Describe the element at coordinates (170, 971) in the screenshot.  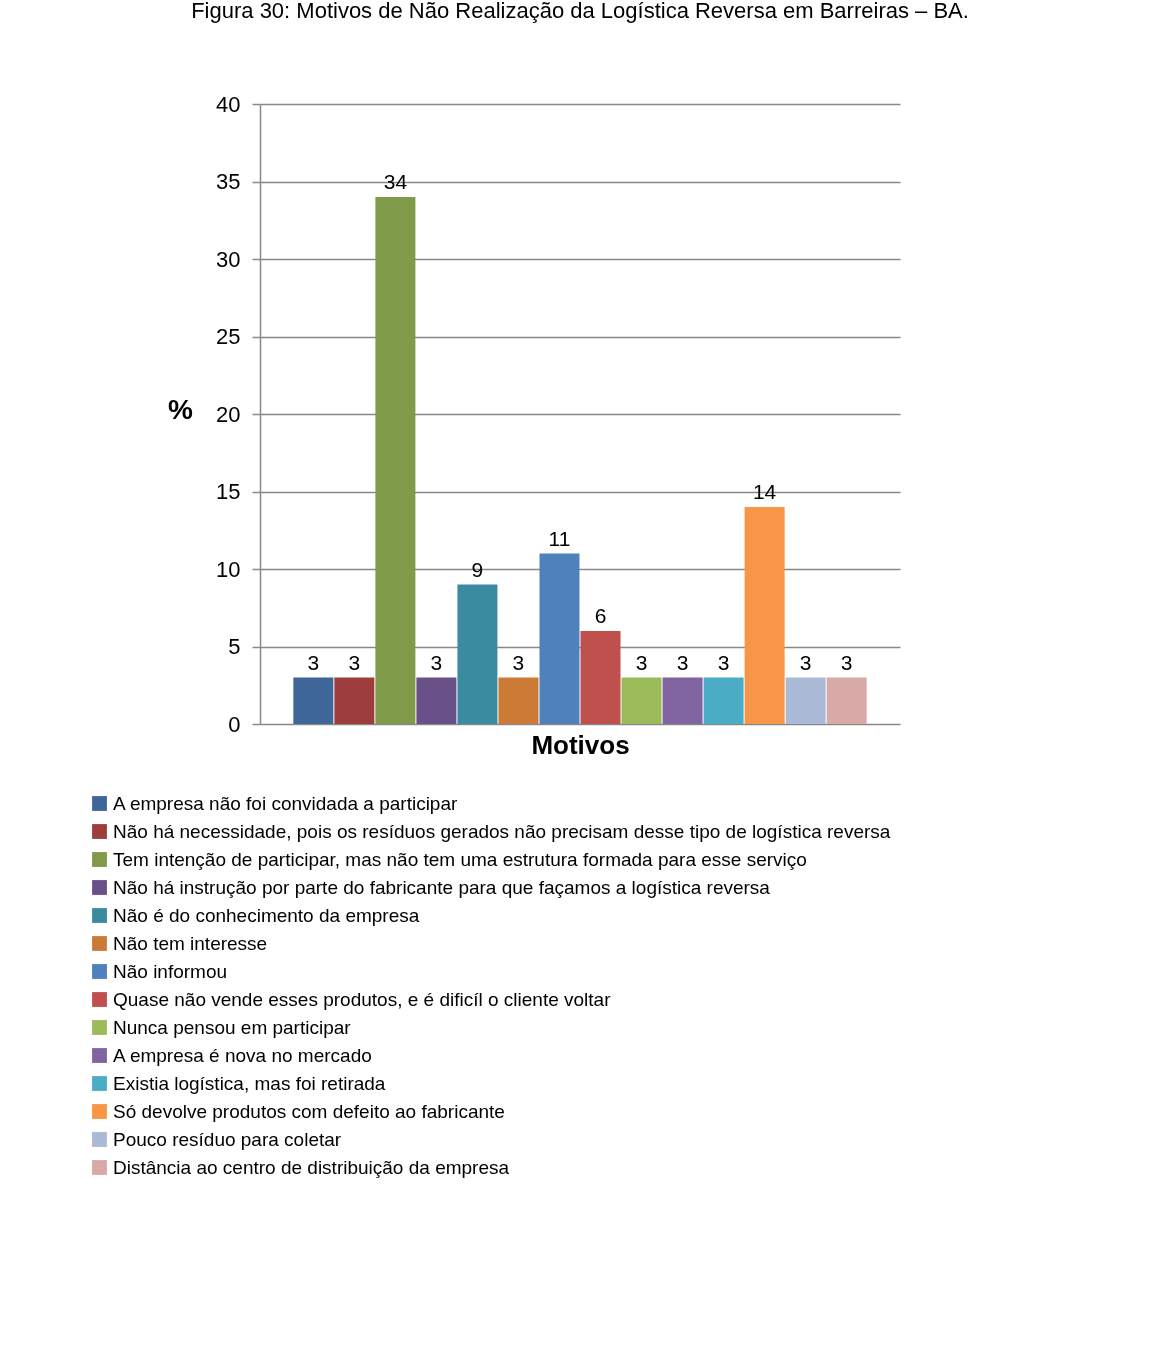
I see `legend-label: Não informou` at that location.